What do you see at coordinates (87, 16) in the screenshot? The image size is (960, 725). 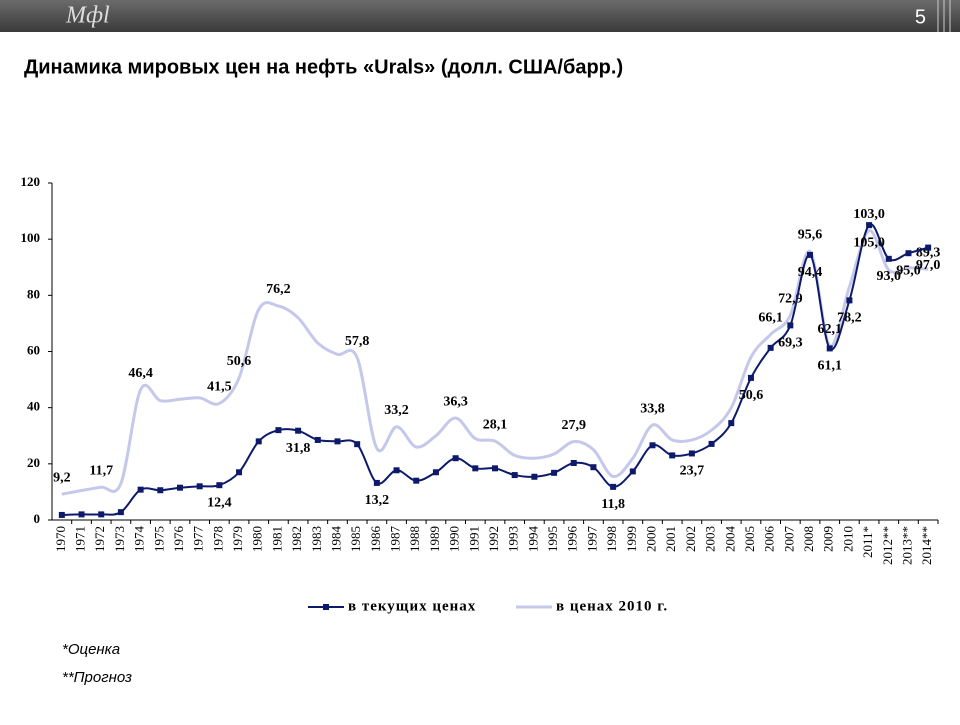 I see `logo: Мфl` at bounding box center [87, 16].